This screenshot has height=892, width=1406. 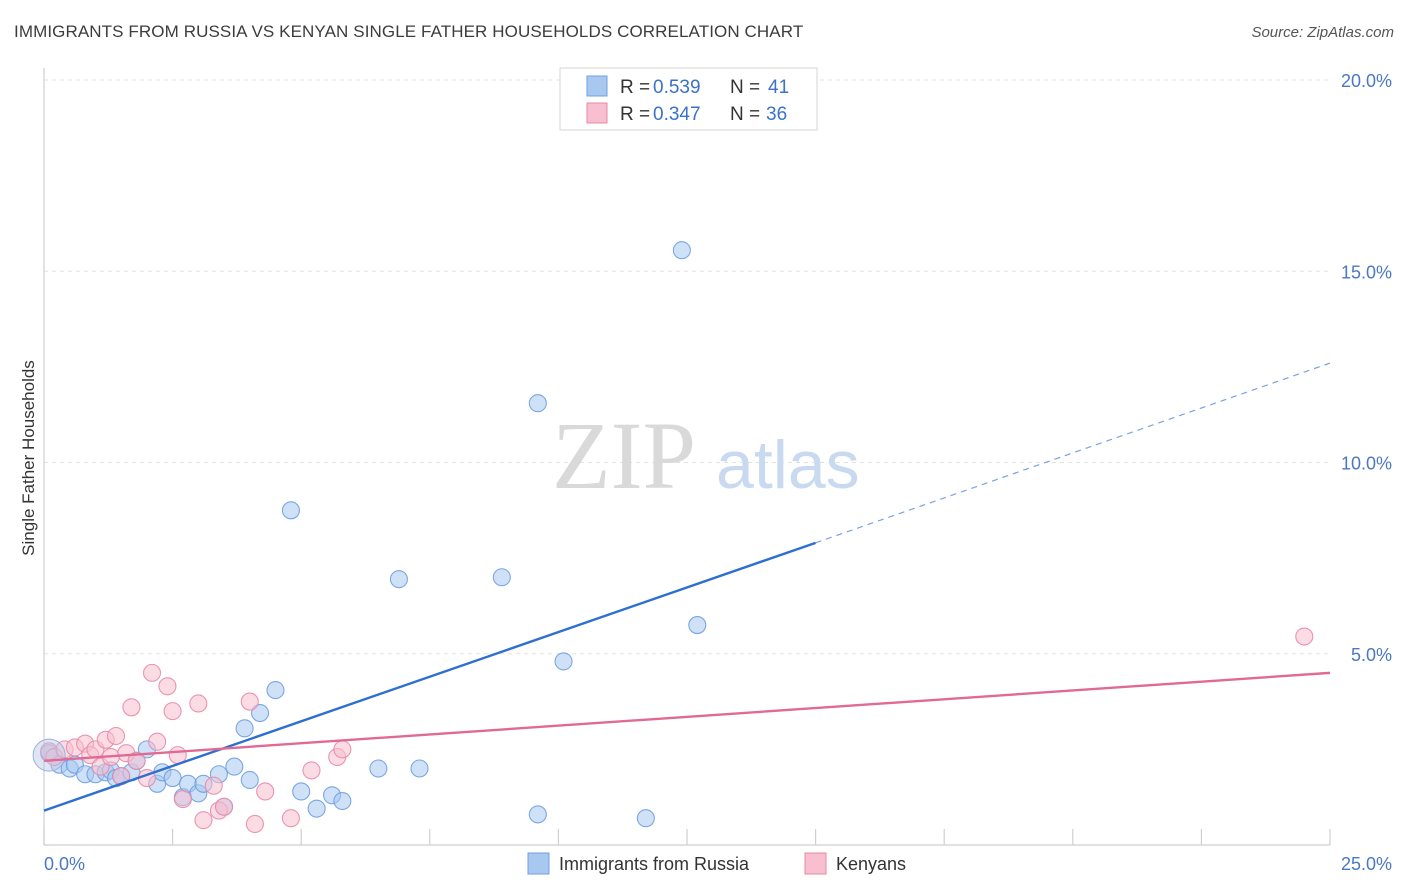 What do you see at coordinates (778, 87) in the screenshot?
I see `legend-n-value-russia: 41` at bounding box center [778, 87].